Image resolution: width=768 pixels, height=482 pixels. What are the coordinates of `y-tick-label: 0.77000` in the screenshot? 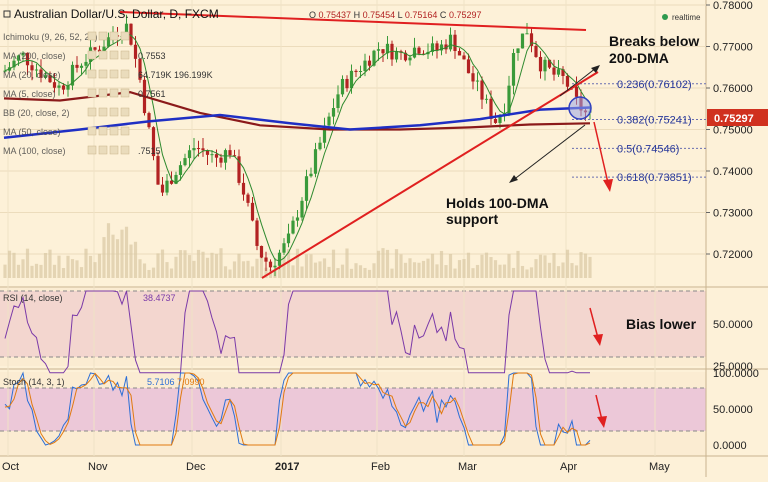 It's located at (733, 48).